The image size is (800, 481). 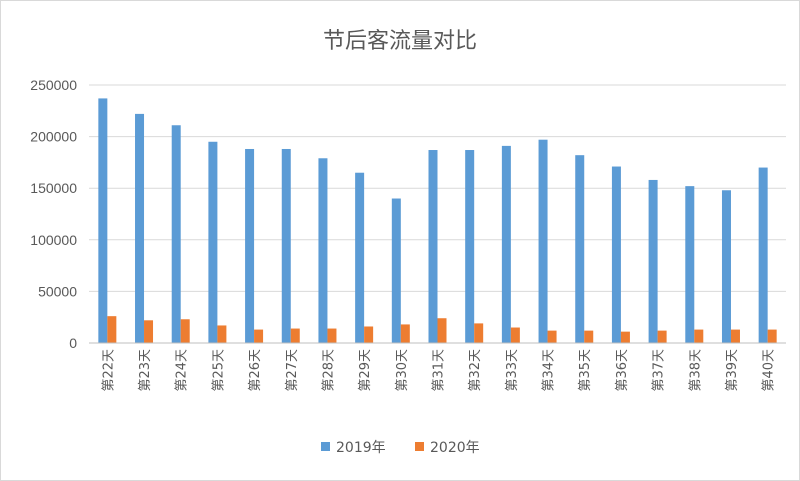 What do you see at coordinates (580, 249) in the screenshot?
I see `bar-2019年-第35天` at bounding box center [580, 249].